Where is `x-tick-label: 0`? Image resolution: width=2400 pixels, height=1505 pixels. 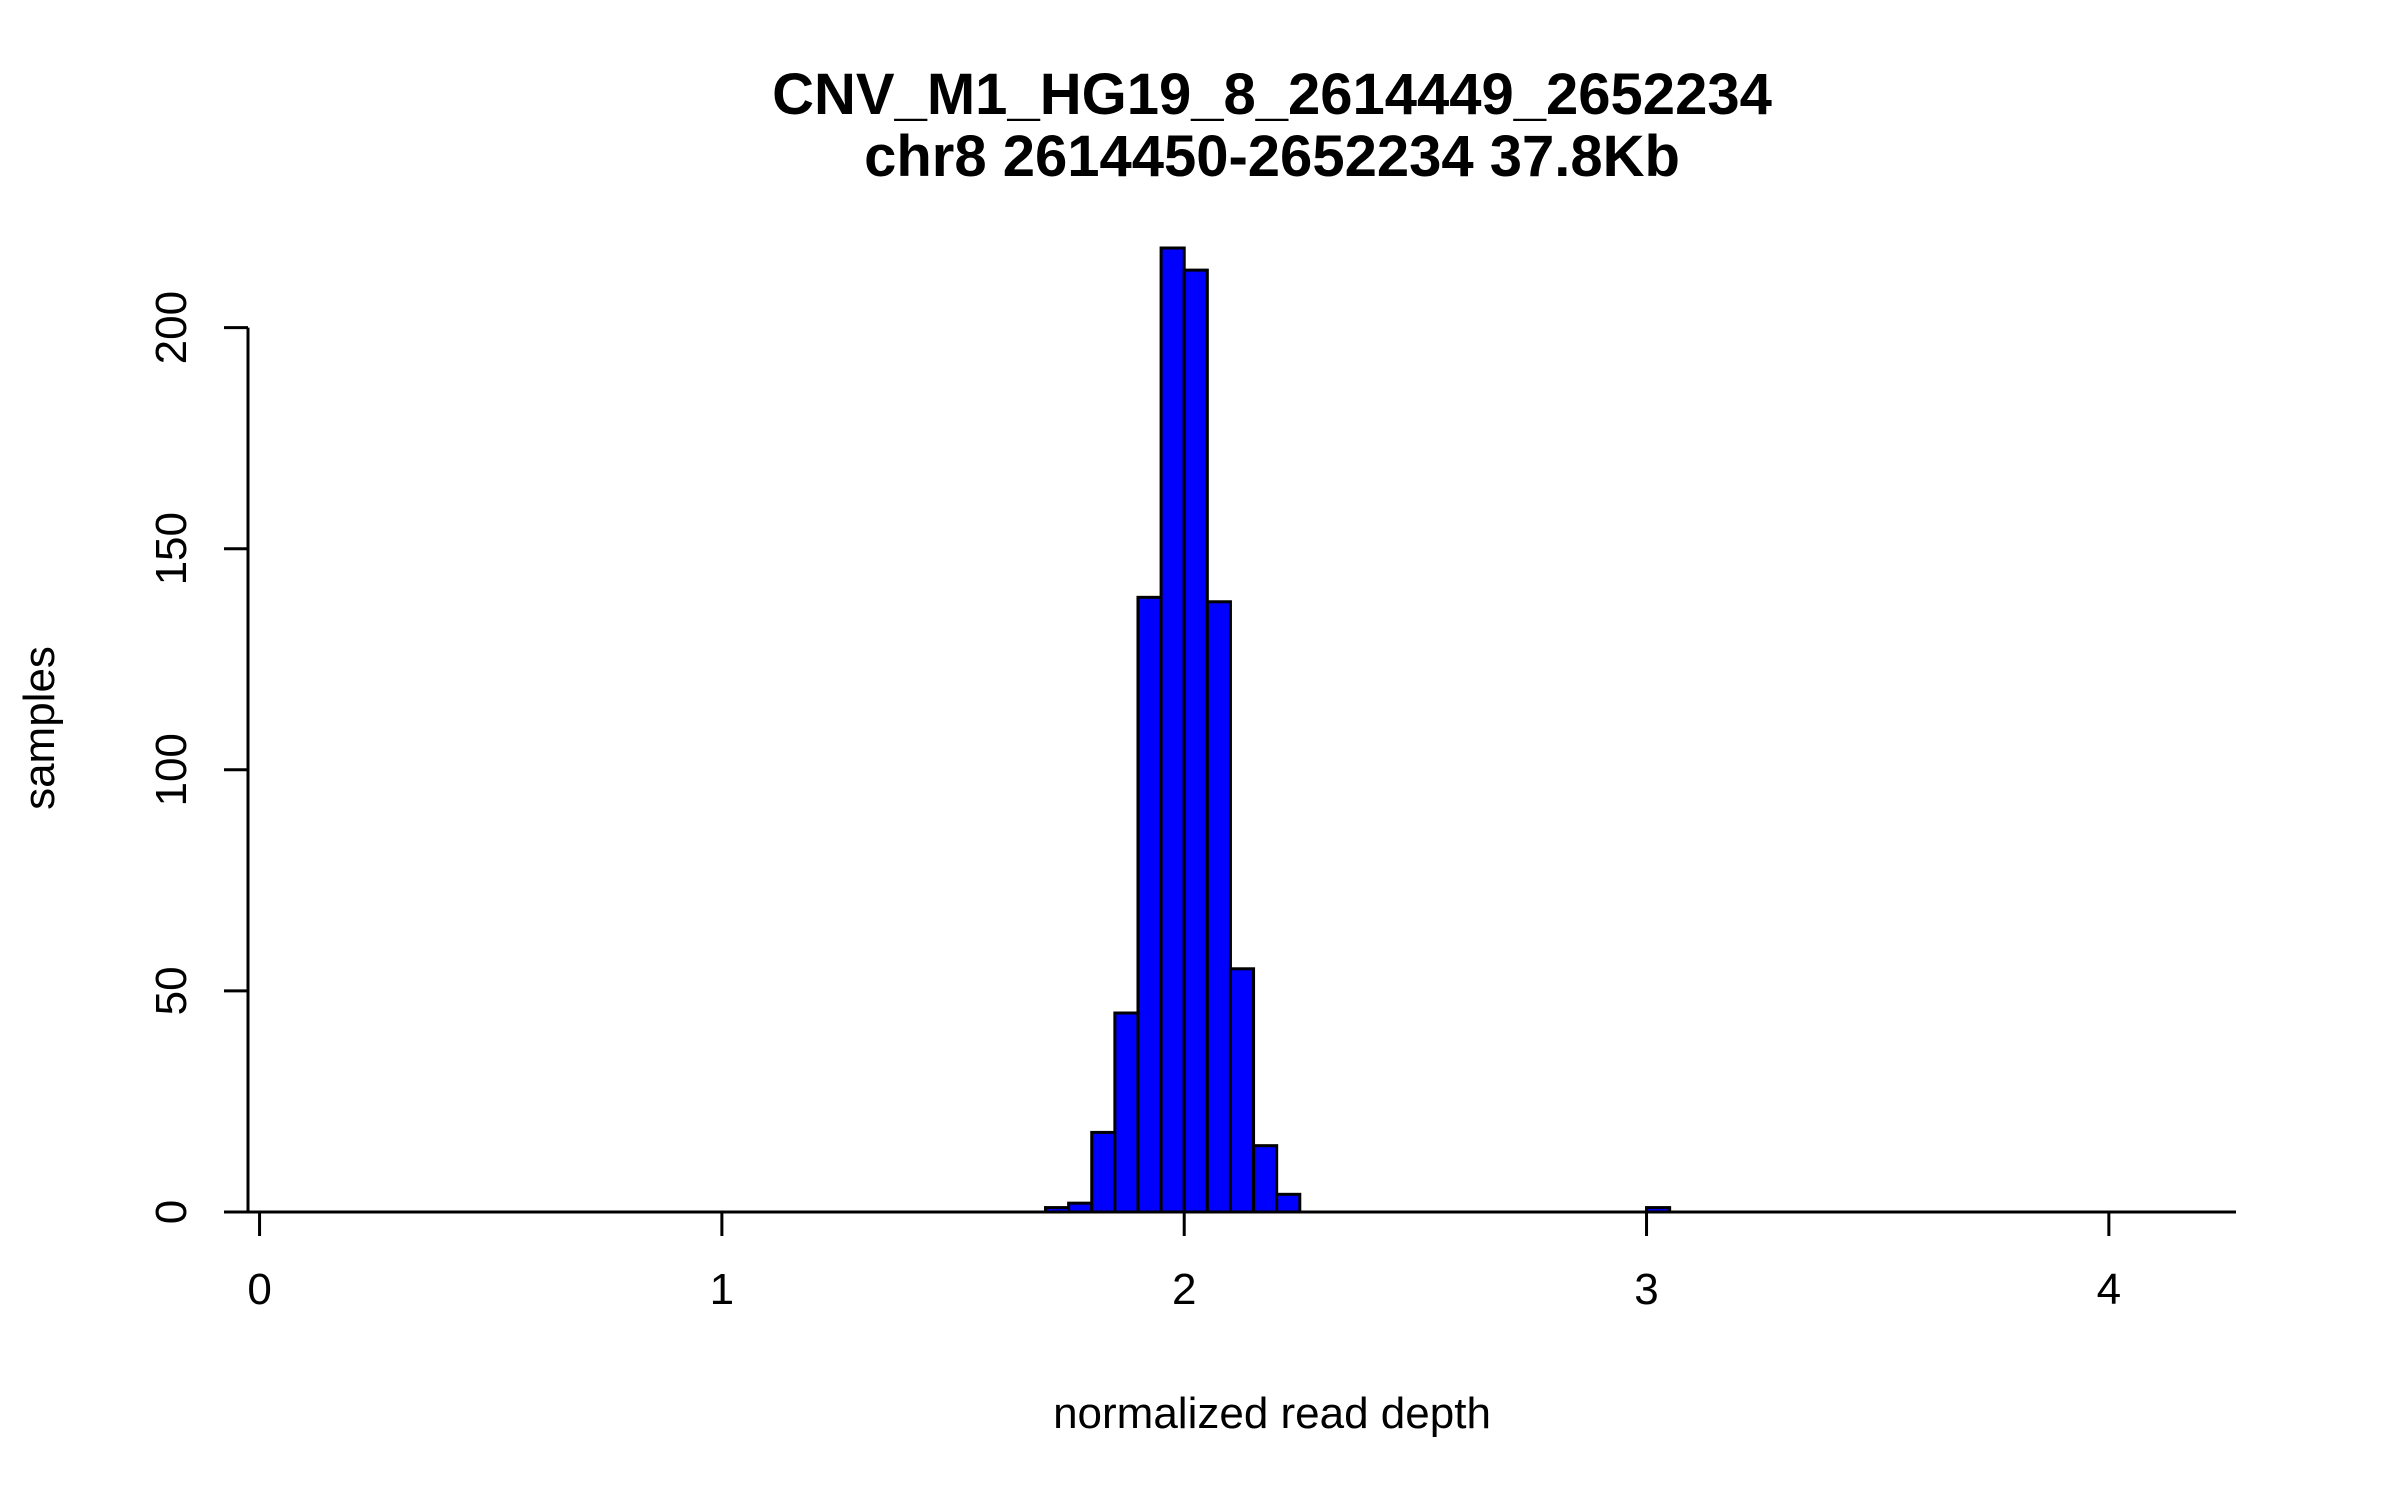 x-tick-label: 0 is located at coordinates (259, 1289).